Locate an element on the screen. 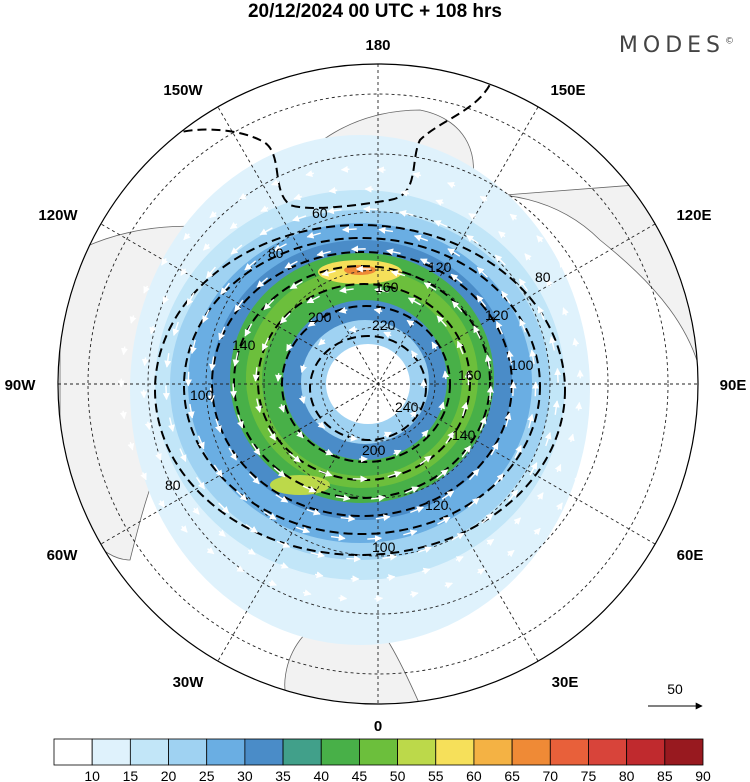  contour-label: 120 is located at coordinates (437, 505).